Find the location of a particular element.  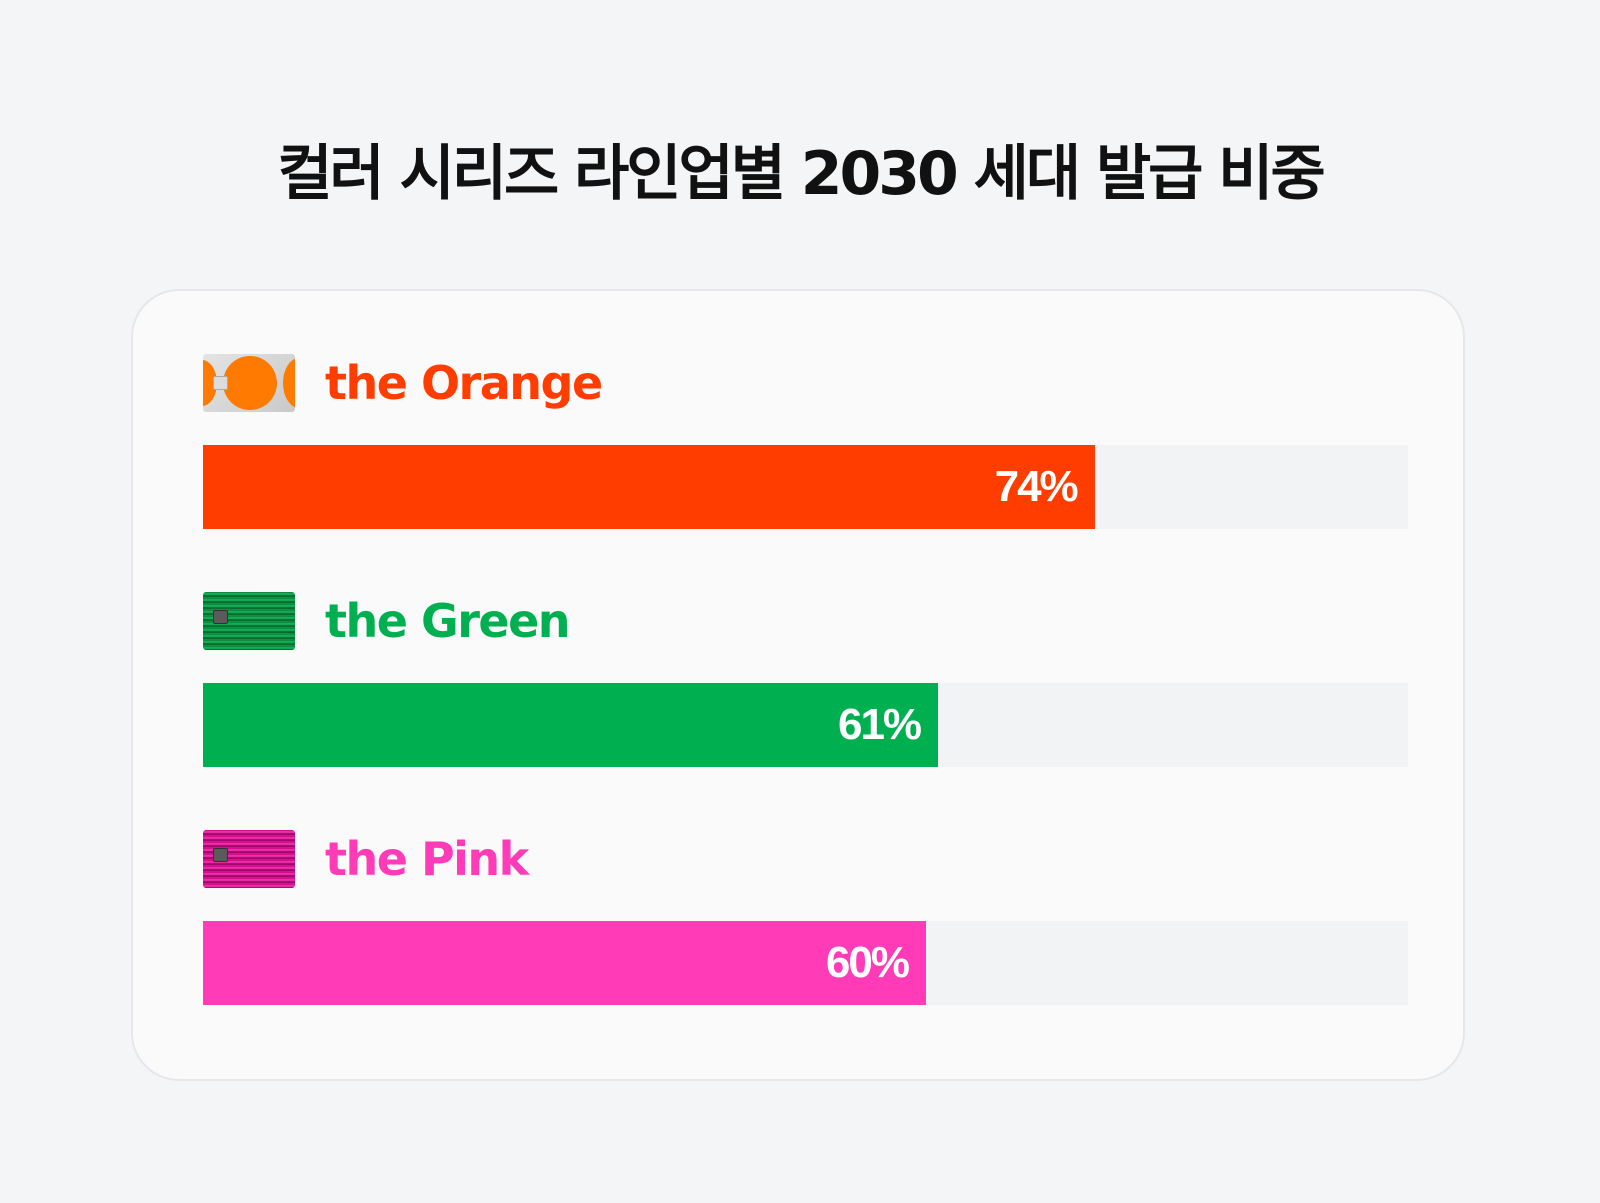

green-card-icon is located at coordinates (249, 621).